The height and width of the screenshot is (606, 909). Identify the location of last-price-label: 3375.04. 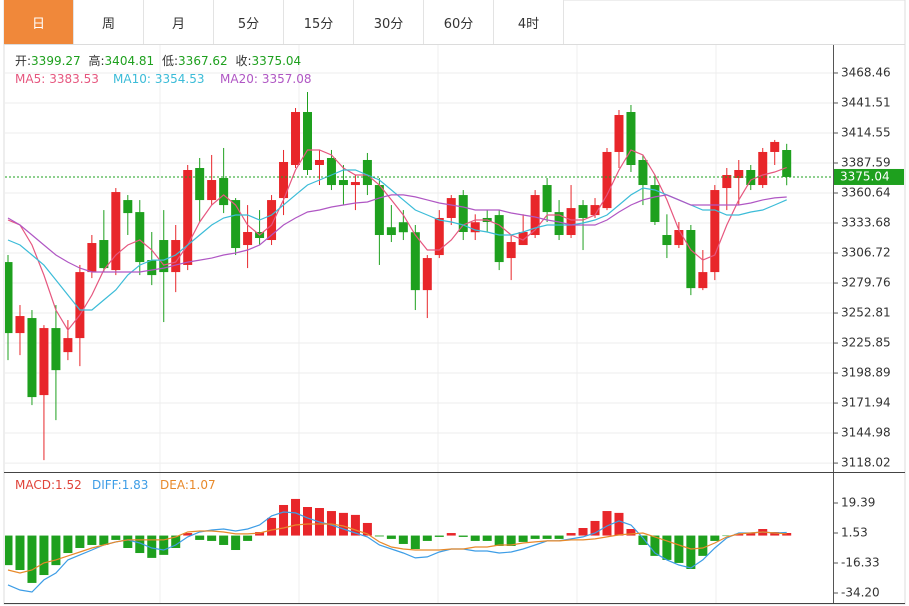
(865, 176).